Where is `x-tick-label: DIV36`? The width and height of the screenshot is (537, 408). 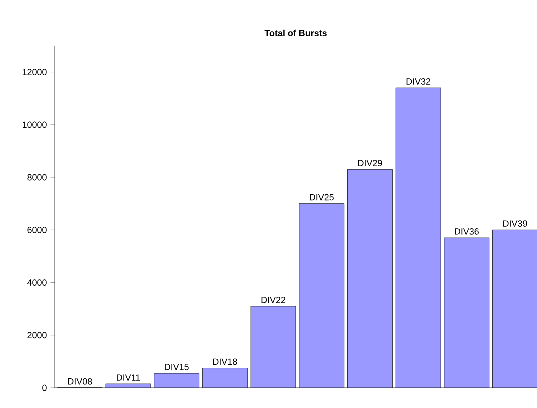 x-tick-label: DIV36 is located at coordinates (467, 231).